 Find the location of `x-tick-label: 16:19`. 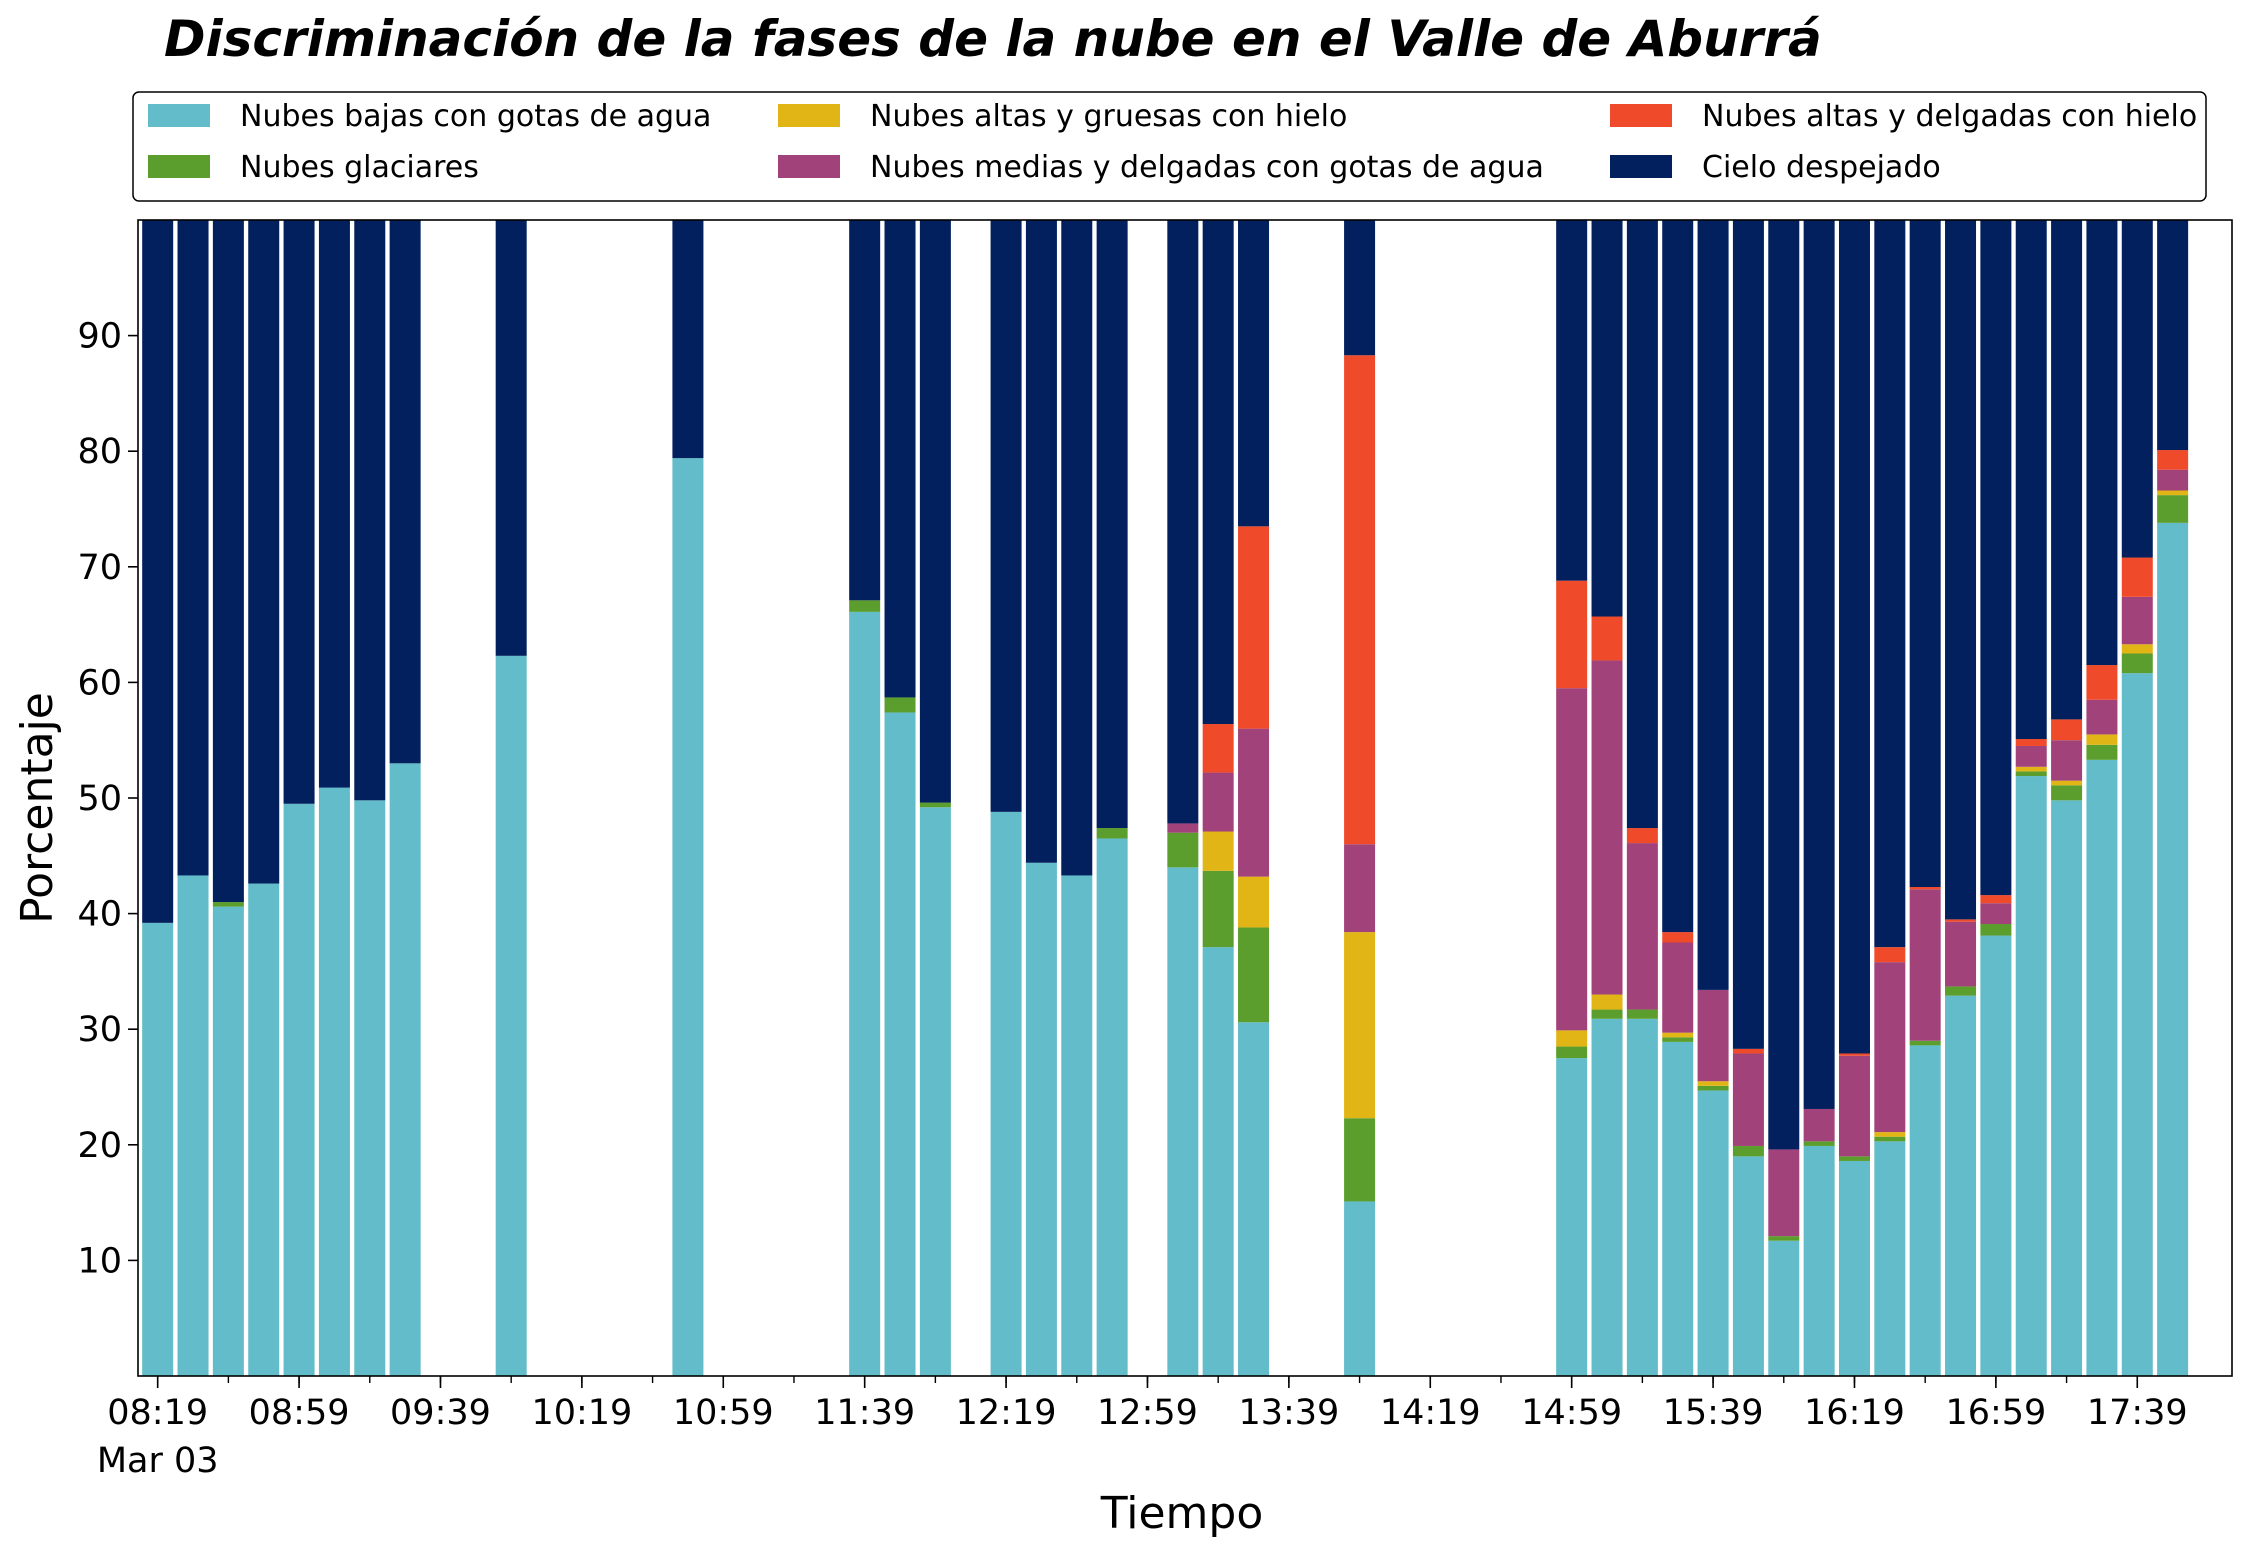

x-tick-label: 16:19 is located at coordinates (1854, 1413).